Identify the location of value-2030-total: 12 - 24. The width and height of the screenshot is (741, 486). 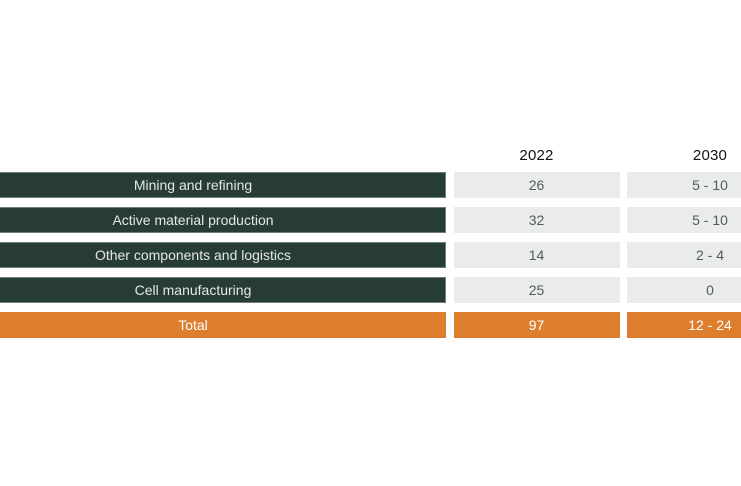
(684, 325).